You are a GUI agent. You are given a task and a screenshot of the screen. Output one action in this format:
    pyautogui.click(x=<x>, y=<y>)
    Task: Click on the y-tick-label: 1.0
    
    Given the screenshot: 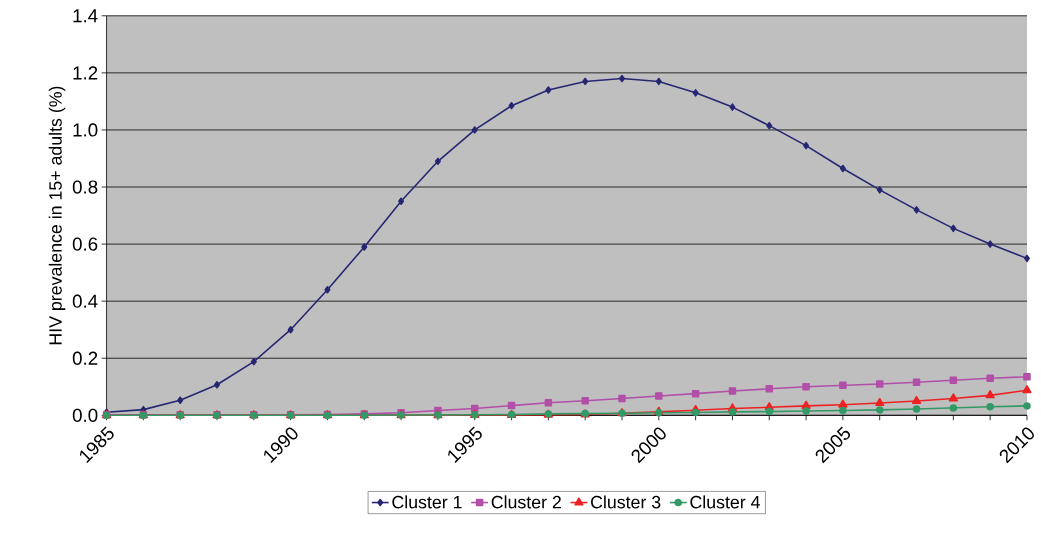 What is the action you would take?
    pyautogui.click(x=85, y=130)
    